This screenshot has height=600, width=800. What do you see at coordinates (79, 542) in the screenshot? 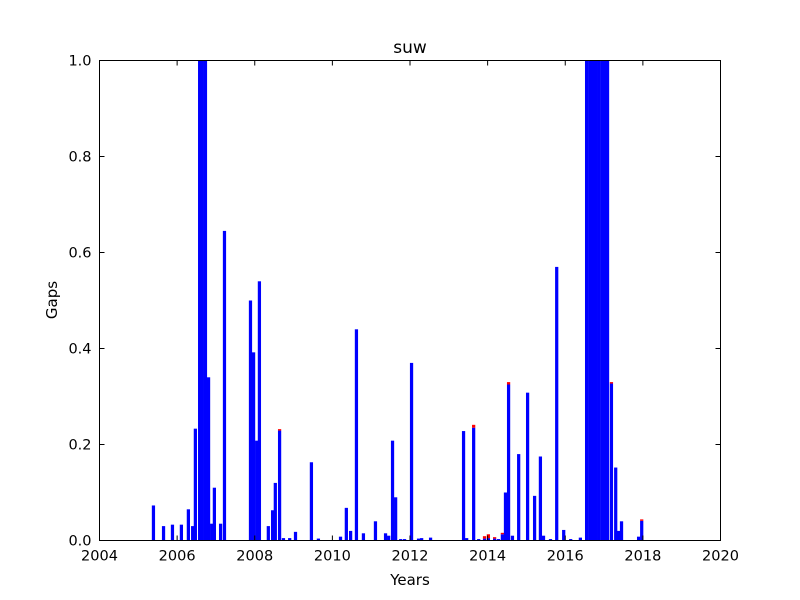
I see `y-tick-label: 0.0` at bounding box center [79, 542].